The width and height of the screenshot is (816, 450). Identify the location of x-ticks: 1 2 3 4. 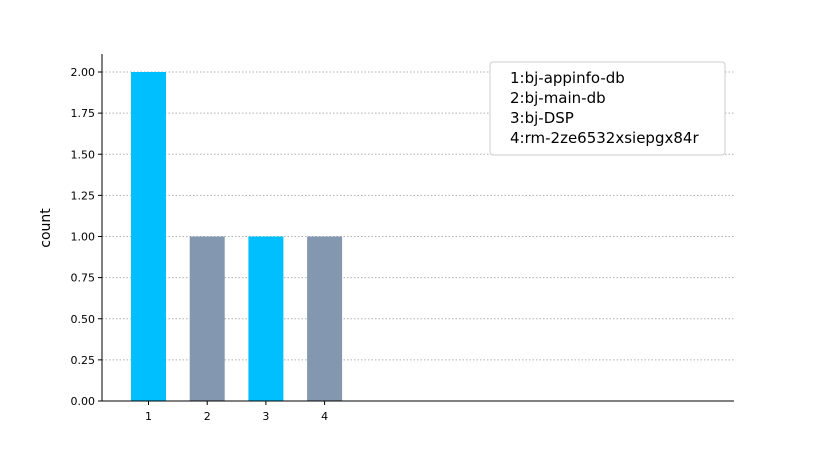
(236, 412).